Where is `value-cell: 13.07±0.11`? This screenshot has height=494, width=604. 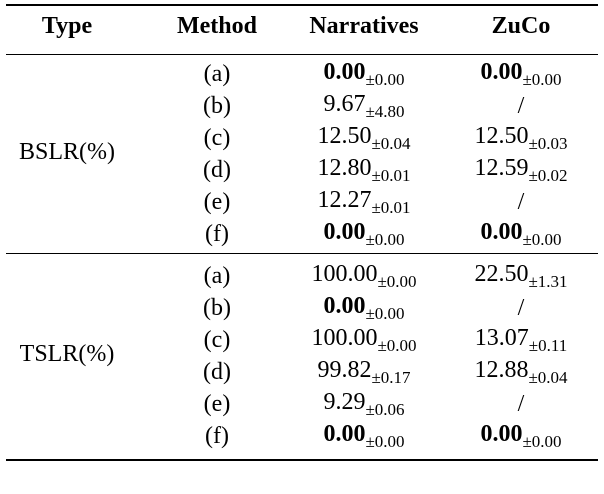
value-cell: 13.07±0.11 is located at coordinates (521, 340).